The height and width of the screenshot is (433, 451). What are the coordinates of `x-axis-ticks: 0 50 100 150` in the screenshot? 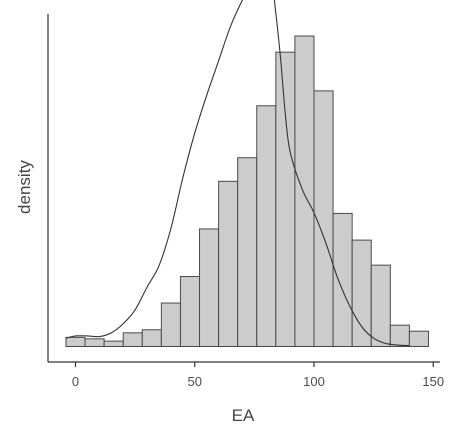 It's located at (258, 375).